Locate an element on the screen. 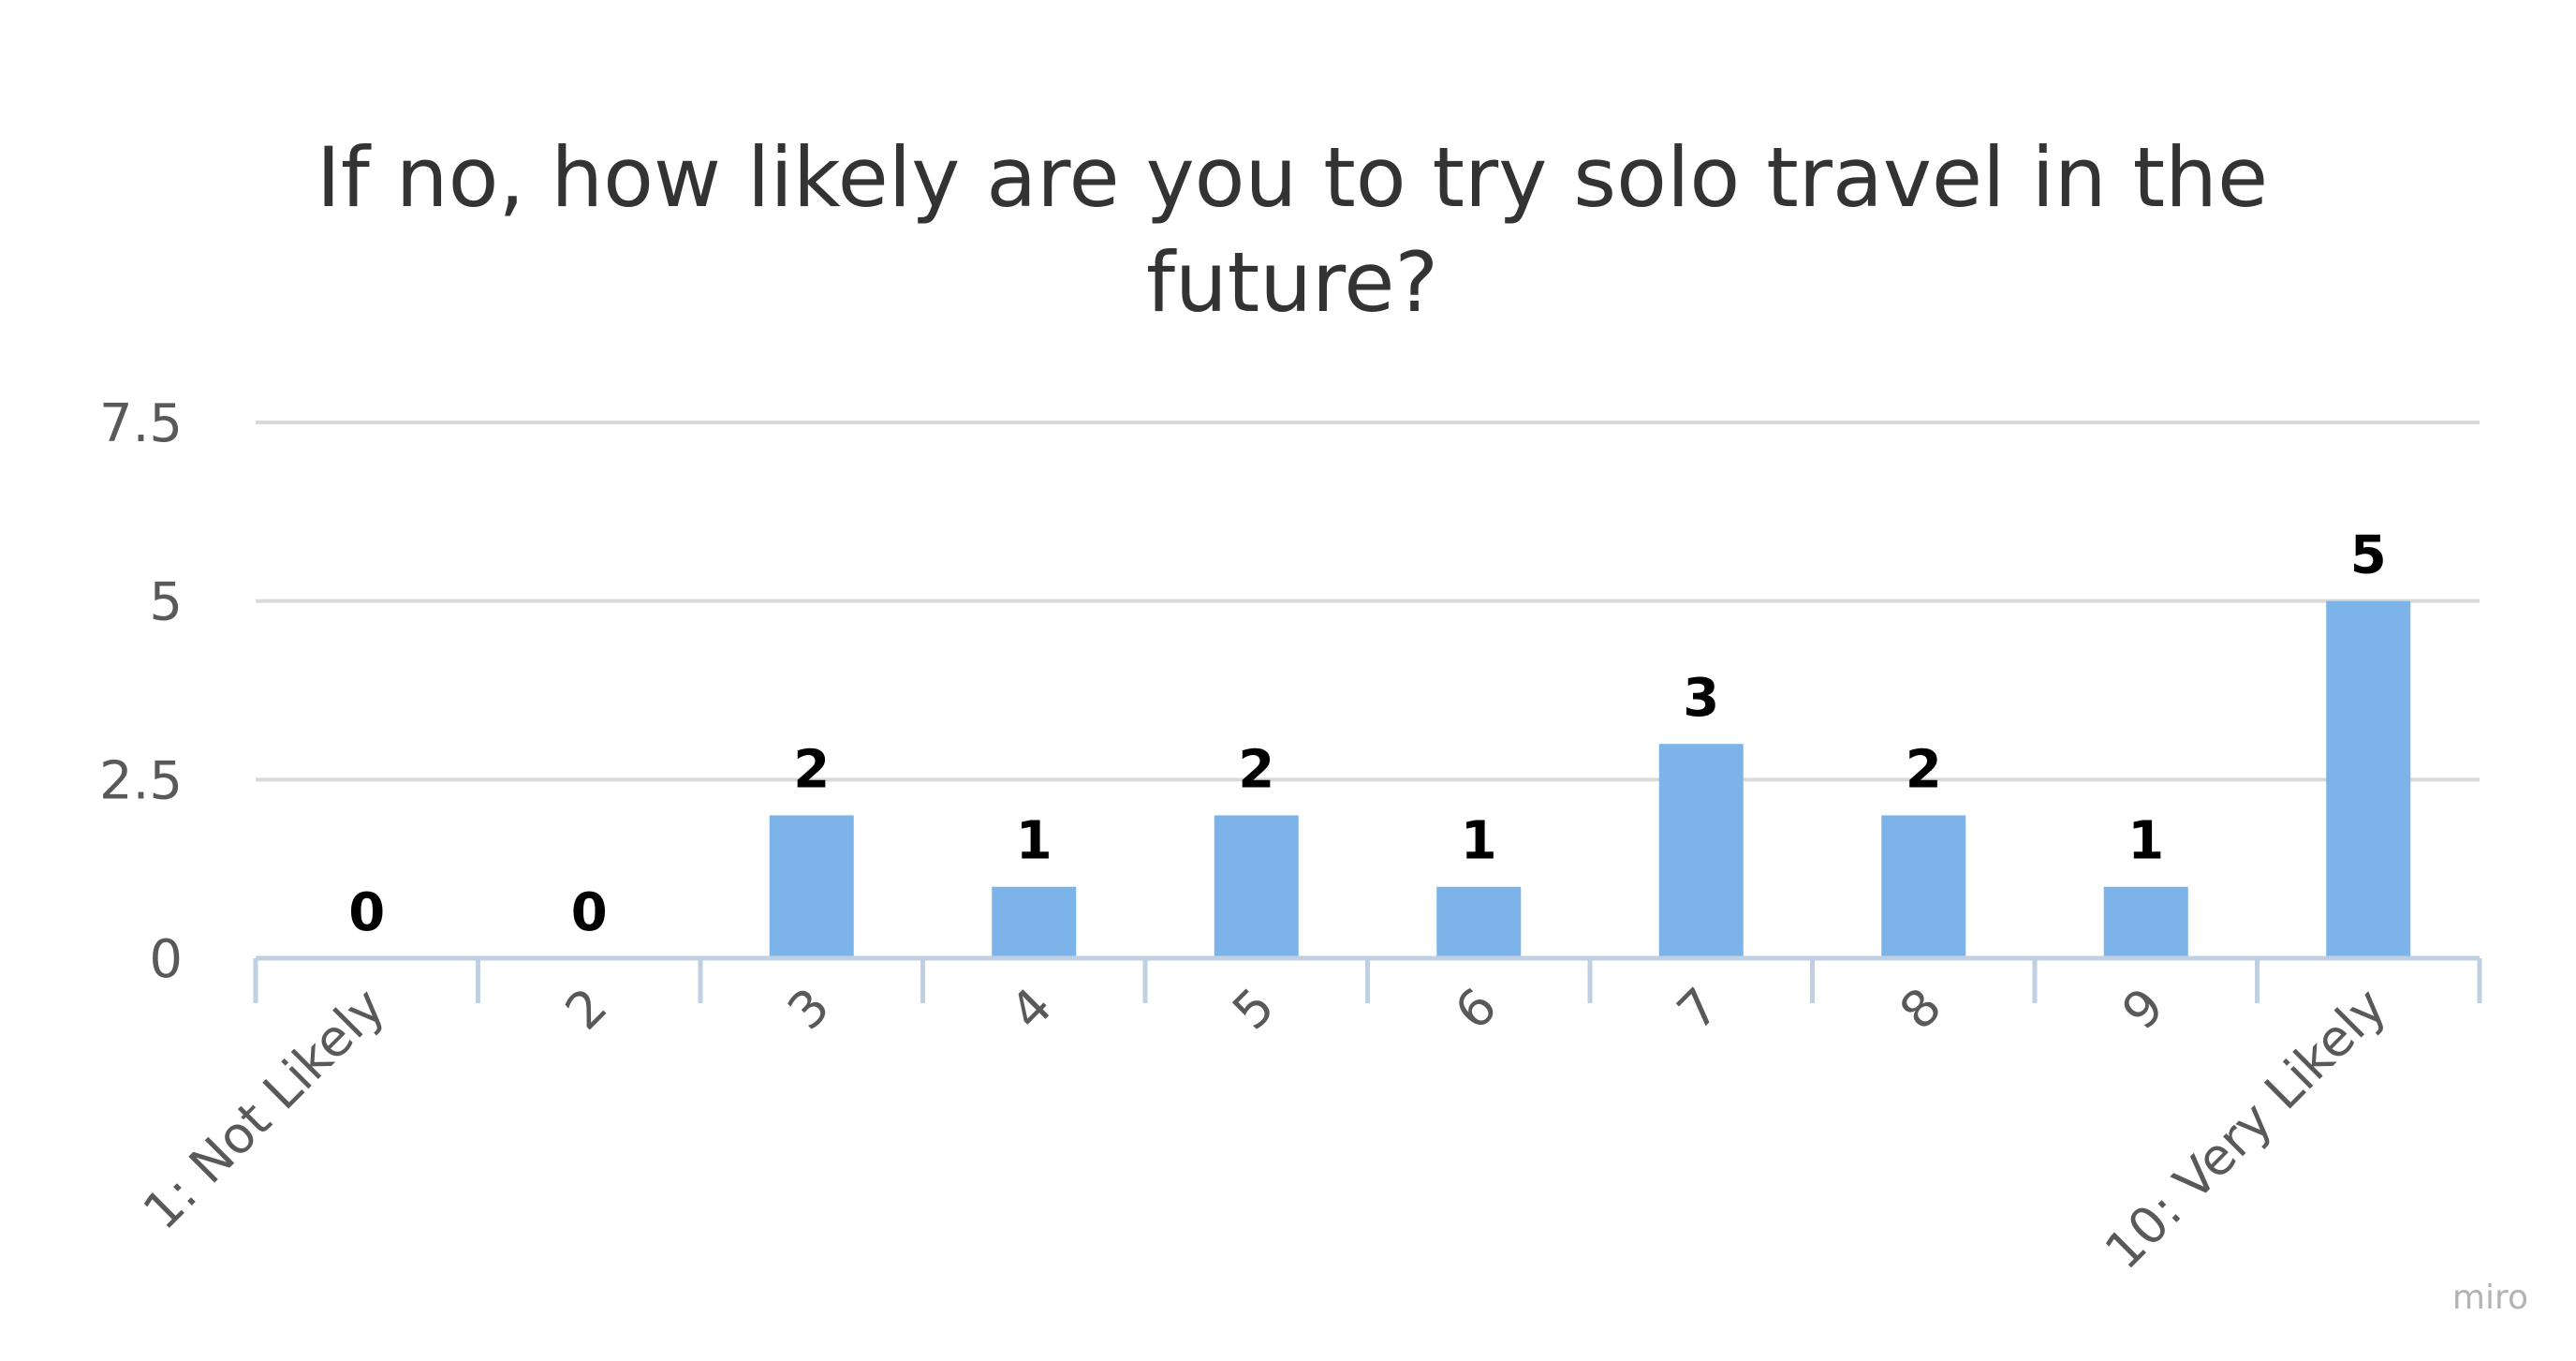 The height and width of the screenshot is (1361, 2576). x-tick-label: 8 is located at coordinates (1921, 1009).